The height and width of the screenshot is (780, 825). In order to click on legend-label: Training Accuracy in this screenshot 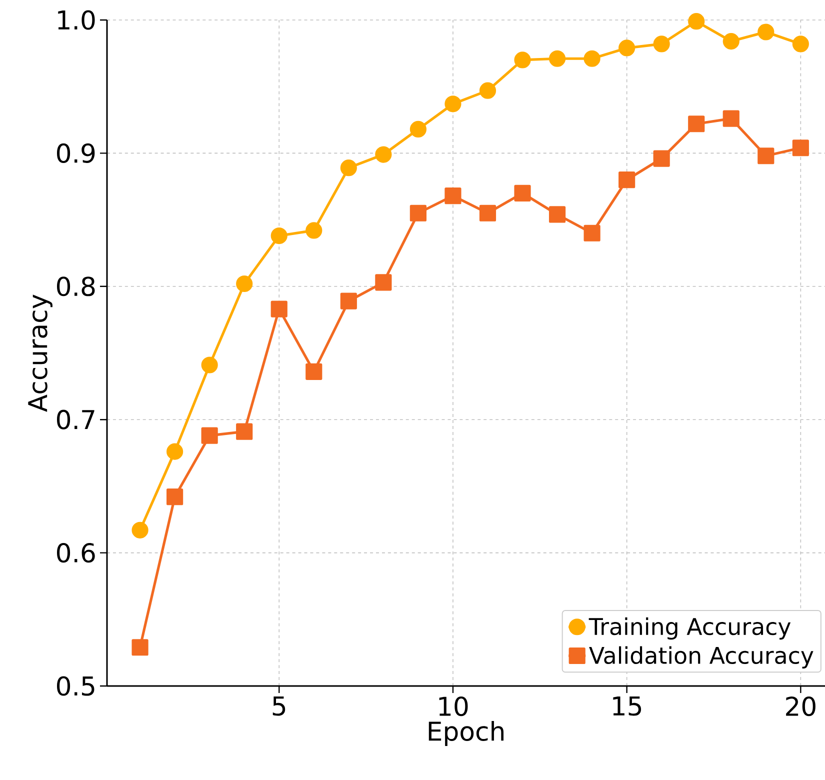, I will do `click(689, 628)`.